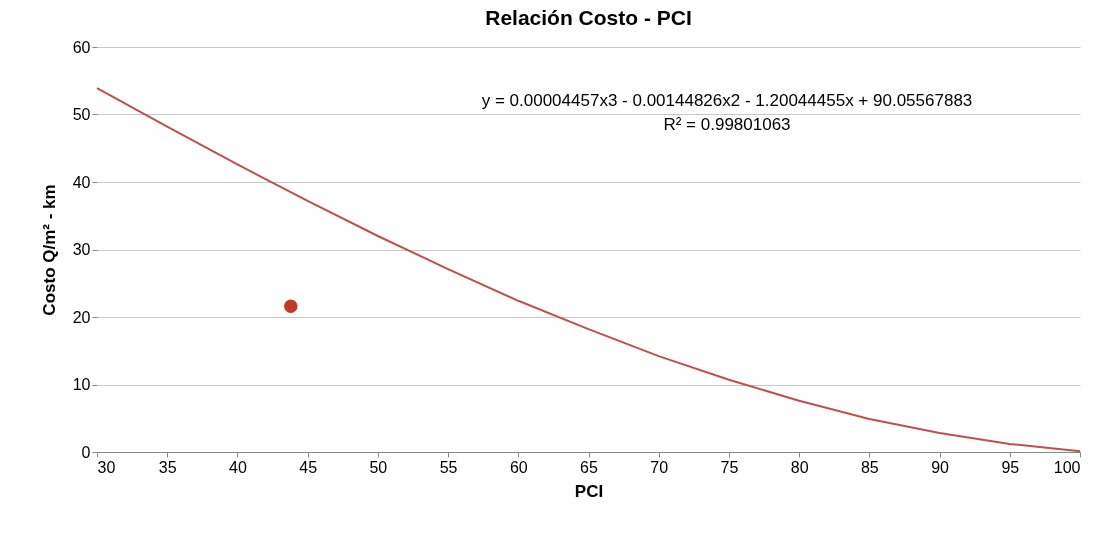 This screenshot has height=542, width=1110. What do you see at coordinates (589, 467) in the screenshot?
I see `x-tick-label: 65` at bounding box center [589, 467].